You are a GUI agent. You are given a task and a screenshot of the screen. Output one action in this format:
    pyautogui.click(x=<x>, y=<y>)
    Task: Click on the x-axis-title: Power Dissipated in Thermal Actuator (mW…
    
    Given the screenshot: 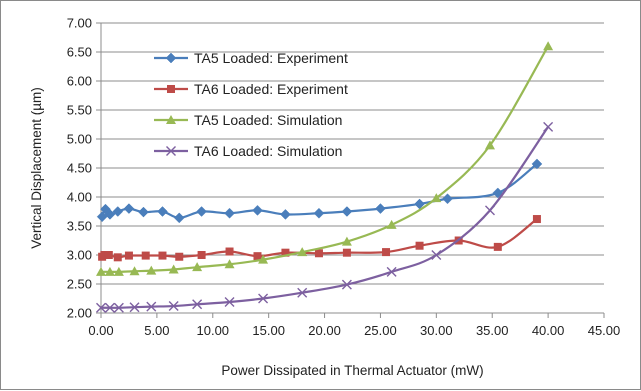 What is the action you would take?
    pyautogui.click(x=352, y=370)
    